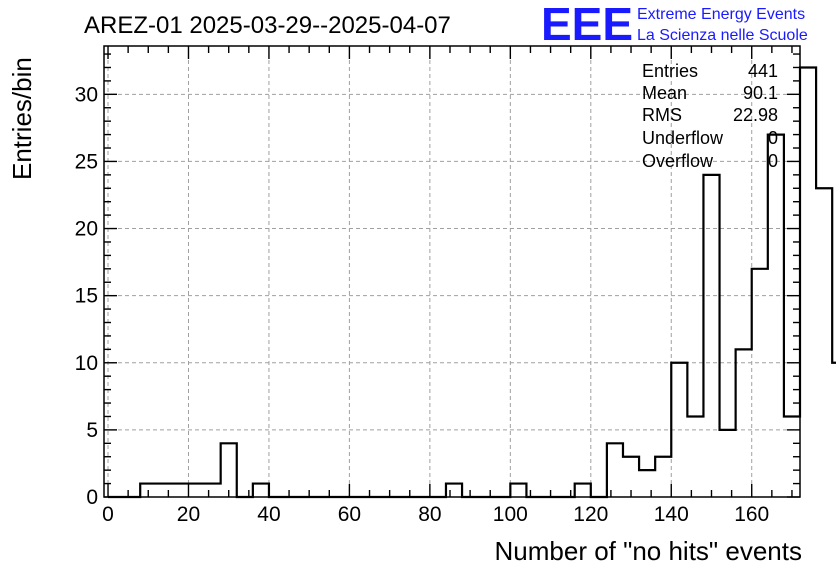 The height and width of the screenshot is (572, 836). I want to click on y-tick-label: 10, so click(86, 363).